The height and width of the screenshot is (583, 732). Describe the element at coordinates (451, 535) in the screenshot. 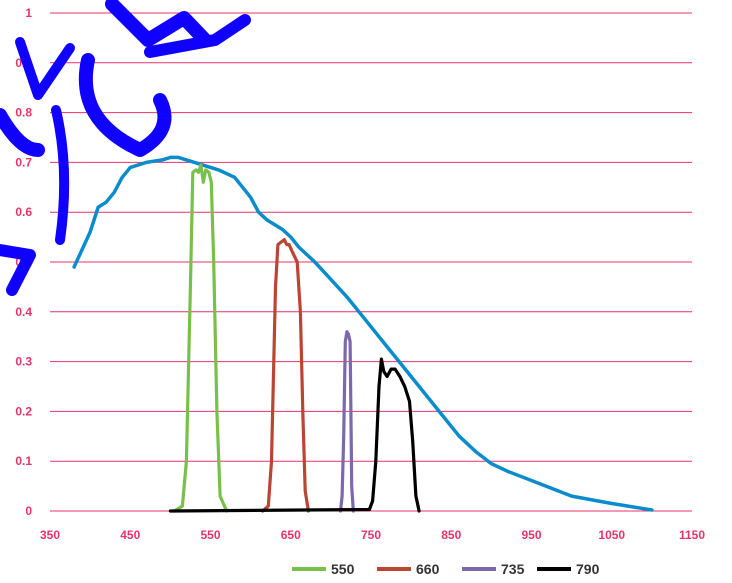

I see `x-tick-label: 850` at that location.